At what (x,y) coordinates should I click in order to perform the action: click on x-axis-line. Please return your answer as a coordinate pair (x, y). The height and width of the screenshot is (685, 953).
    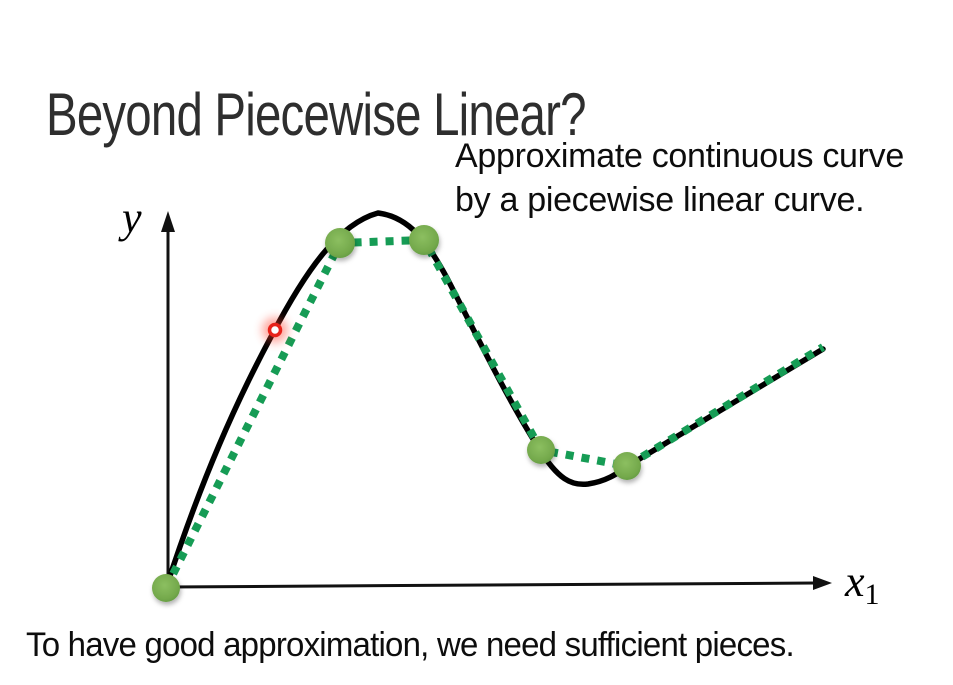
    Looking at the image, I should click on (492, 585).